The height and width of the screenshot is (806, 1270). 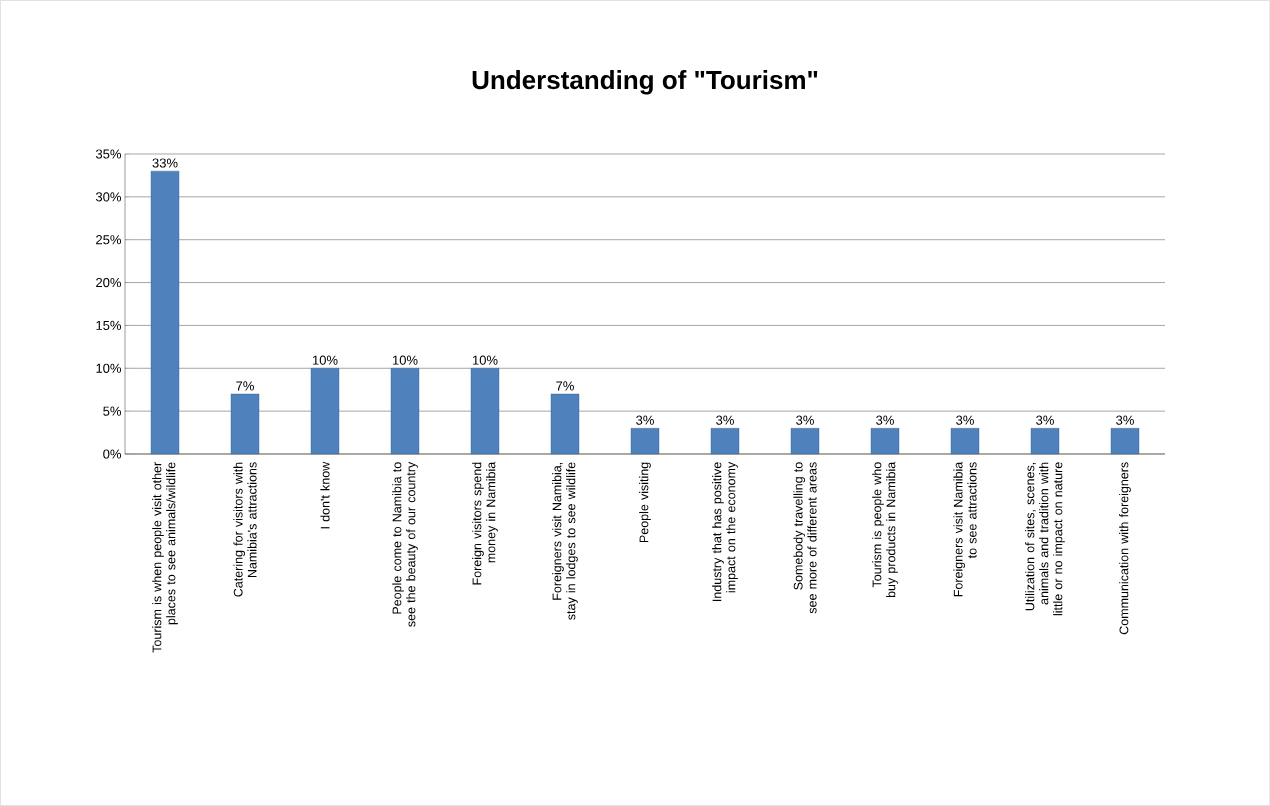 I want to click on y-tick-label: 35%, so click(x=108, y=154).